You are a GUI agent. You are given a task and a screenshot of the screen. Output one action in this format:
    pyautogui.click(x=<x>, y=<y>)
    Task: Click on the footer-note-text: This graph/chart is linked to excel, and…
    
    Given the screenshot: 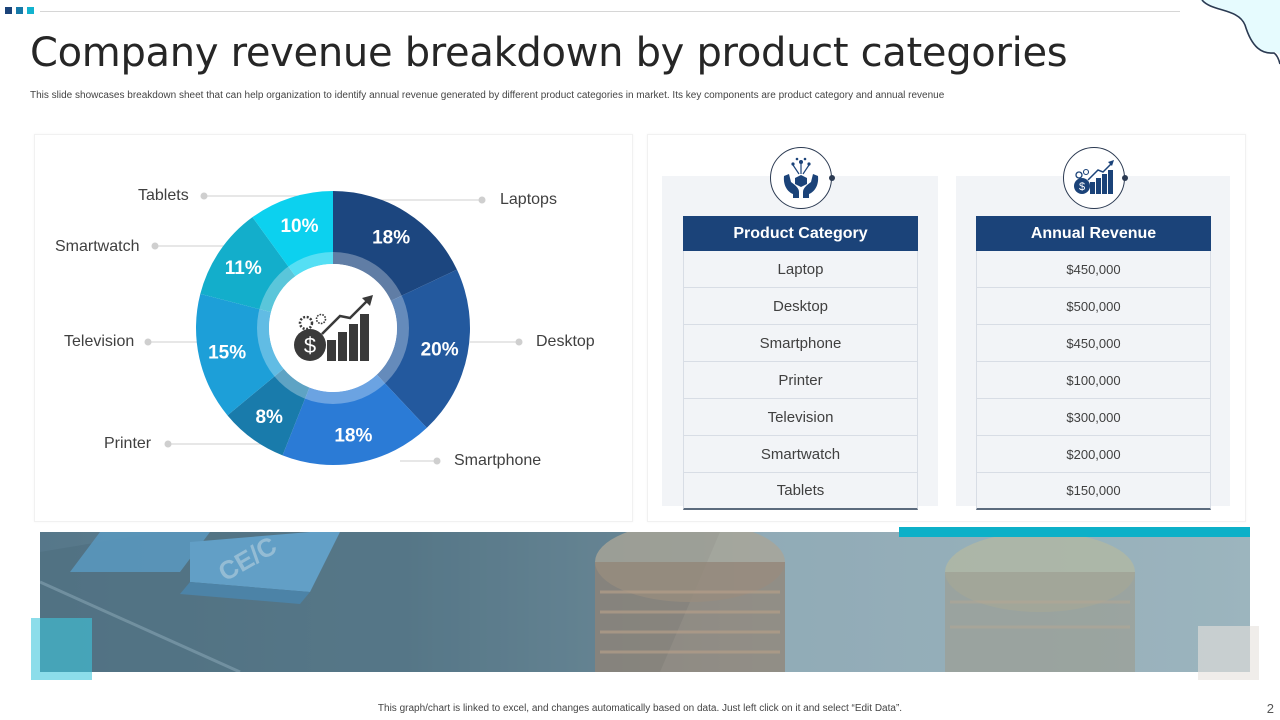 What is the action you would take?
    pyautogui.click(x=640, y=708)
    